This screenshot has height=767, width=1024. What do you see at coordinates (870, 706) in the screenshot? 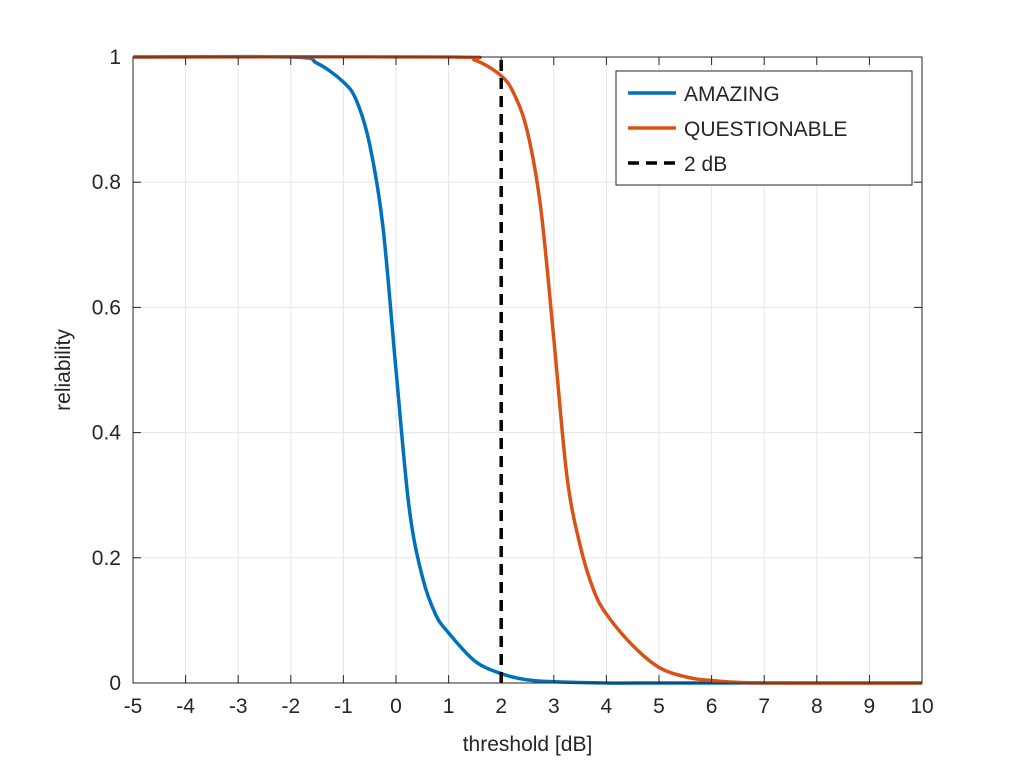
I see `x-tick-label: 9` at bounding box center [870, 706].